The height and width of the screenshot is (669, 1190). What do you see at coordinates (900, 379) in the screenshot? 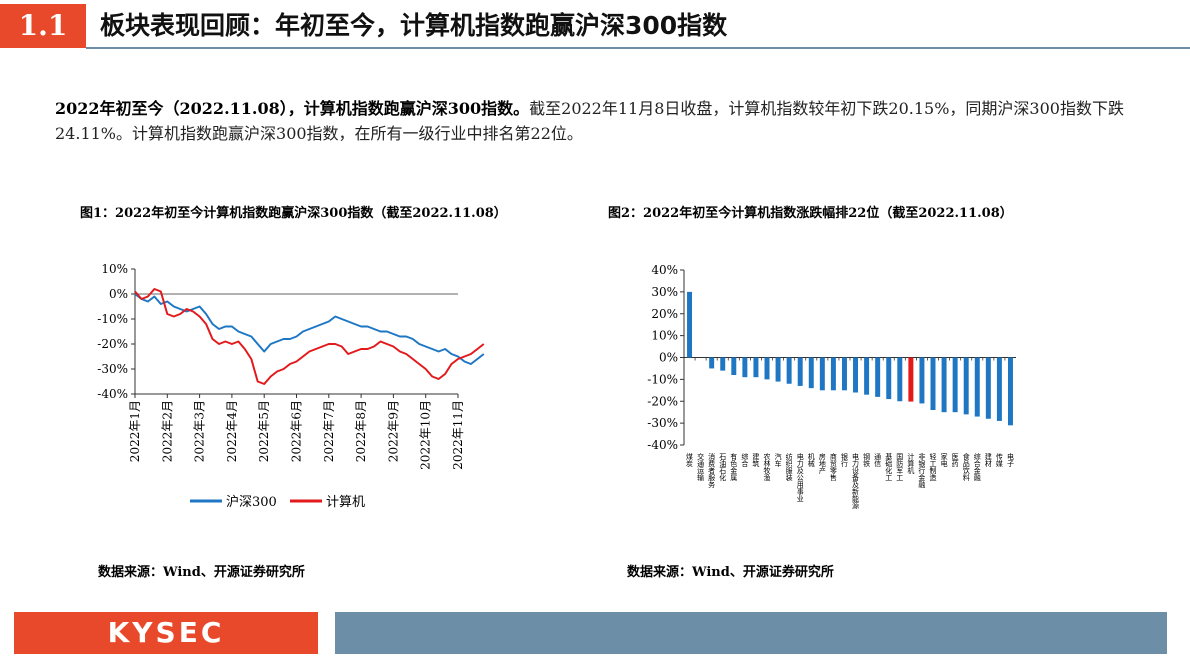
I see `bar-国防军工` at bounding box center [900, 379].